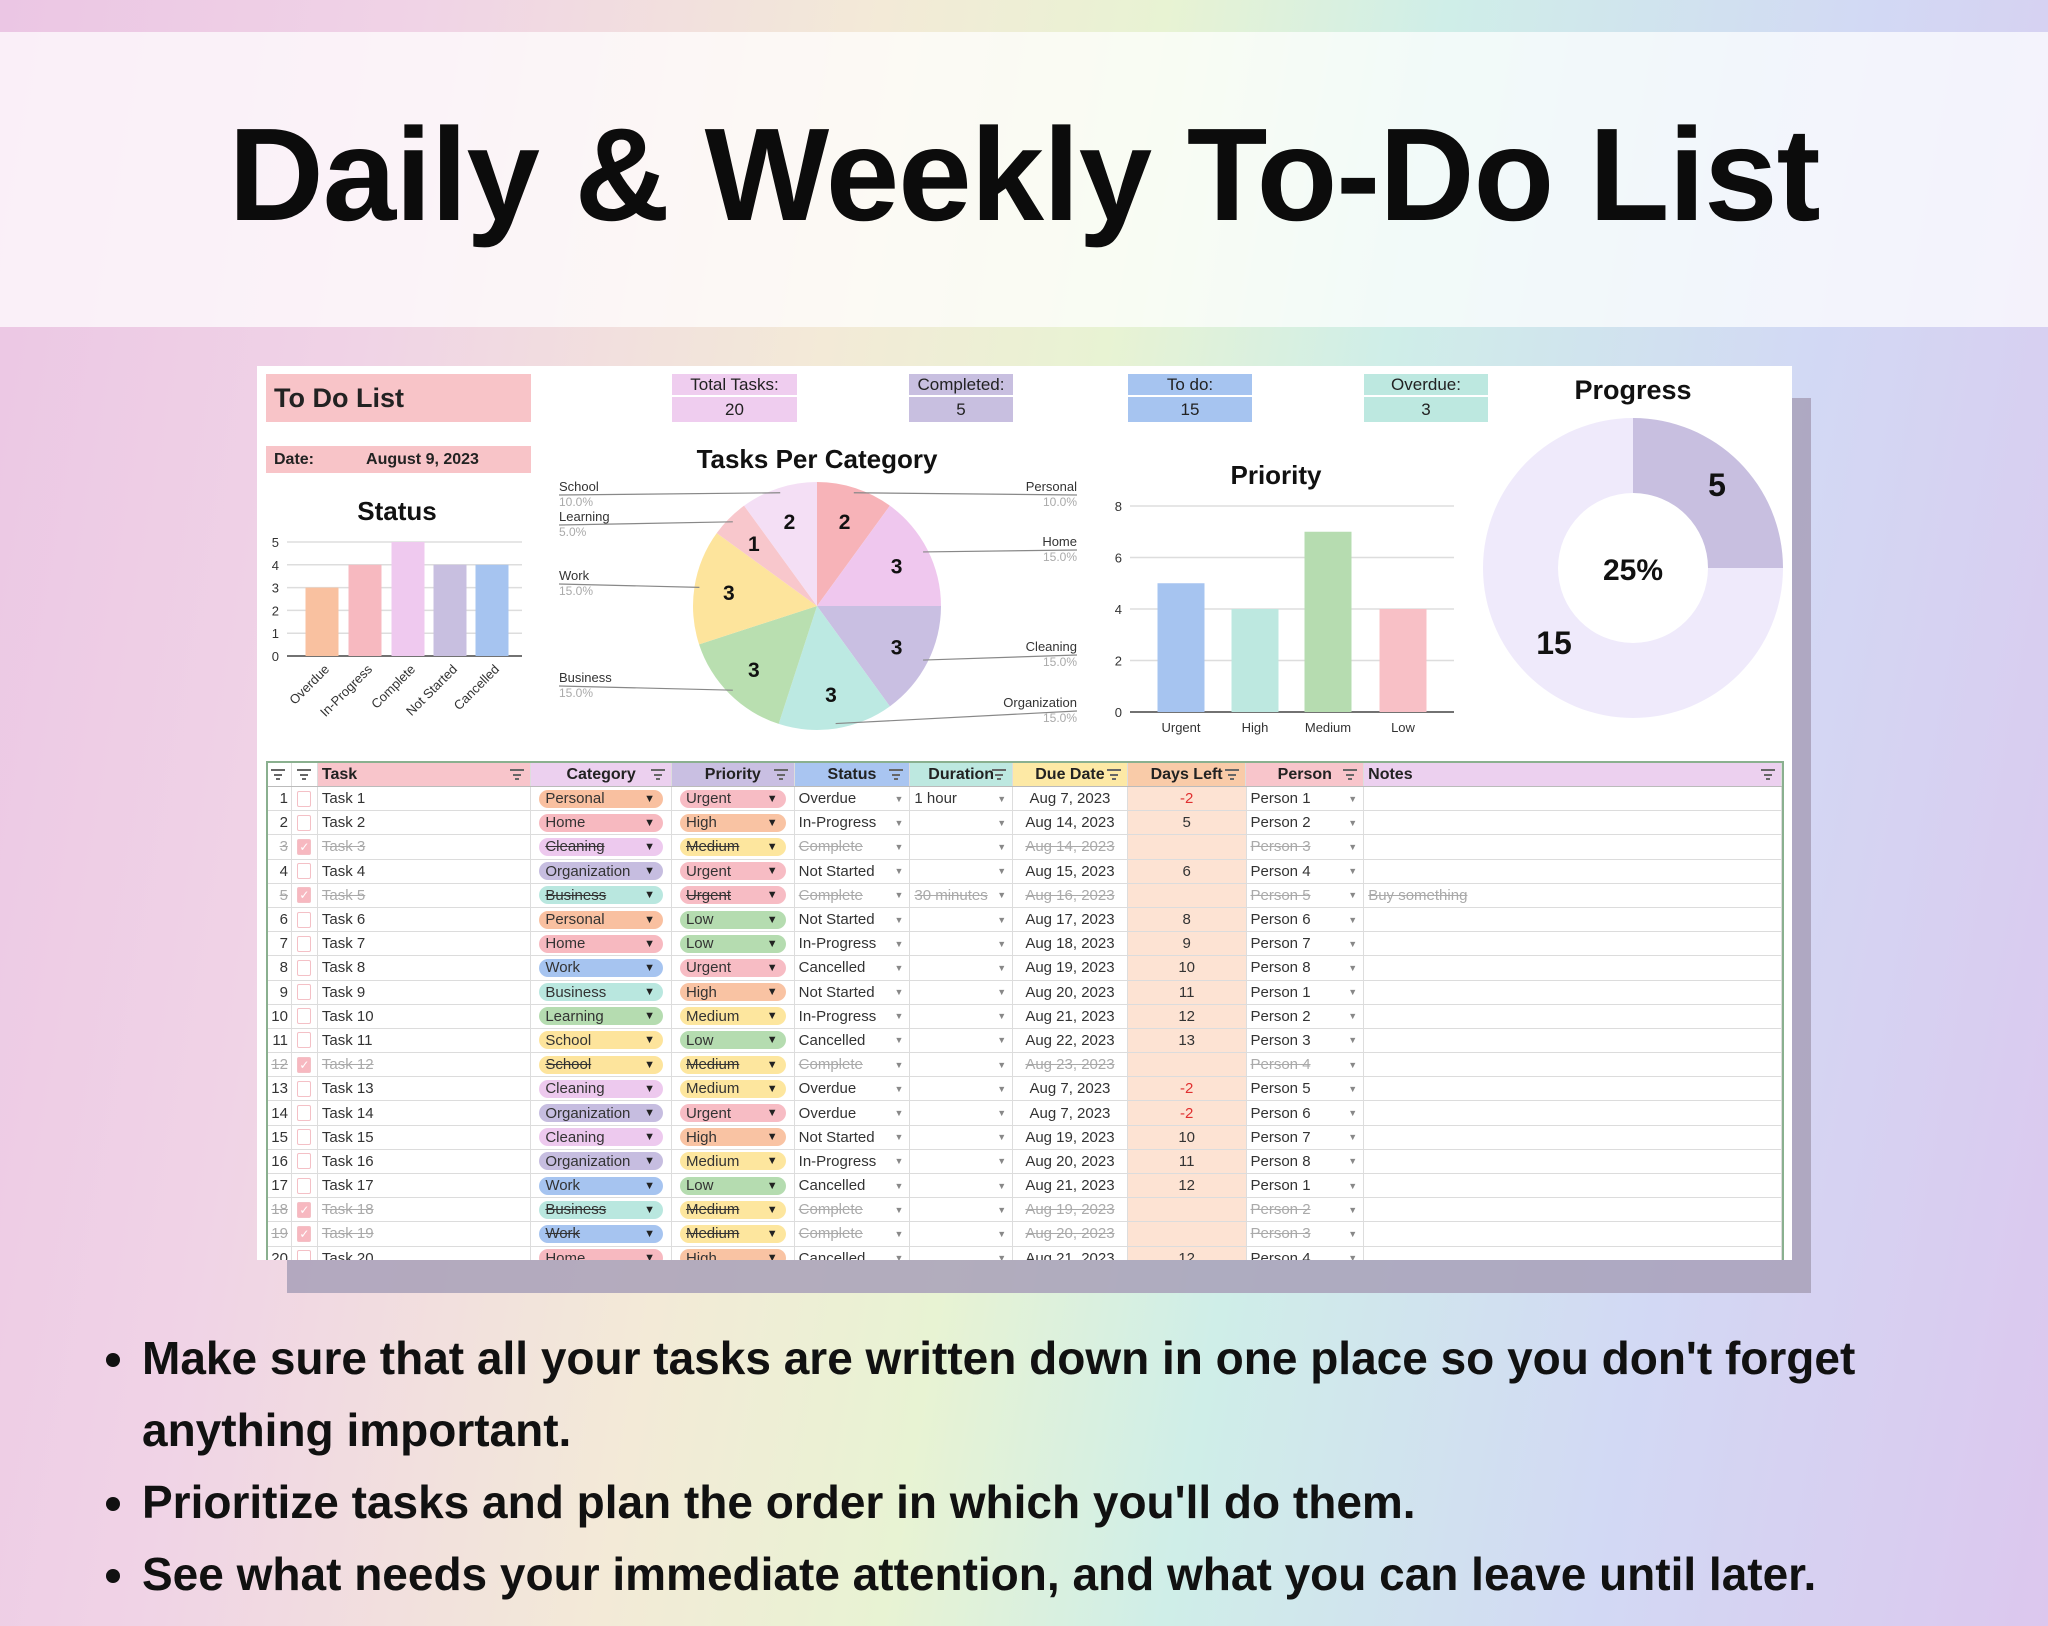  Describe the element at coordinates (1306, 968) in the screenshot. I see `person-dropdown: Person 8 ▼` at that location.